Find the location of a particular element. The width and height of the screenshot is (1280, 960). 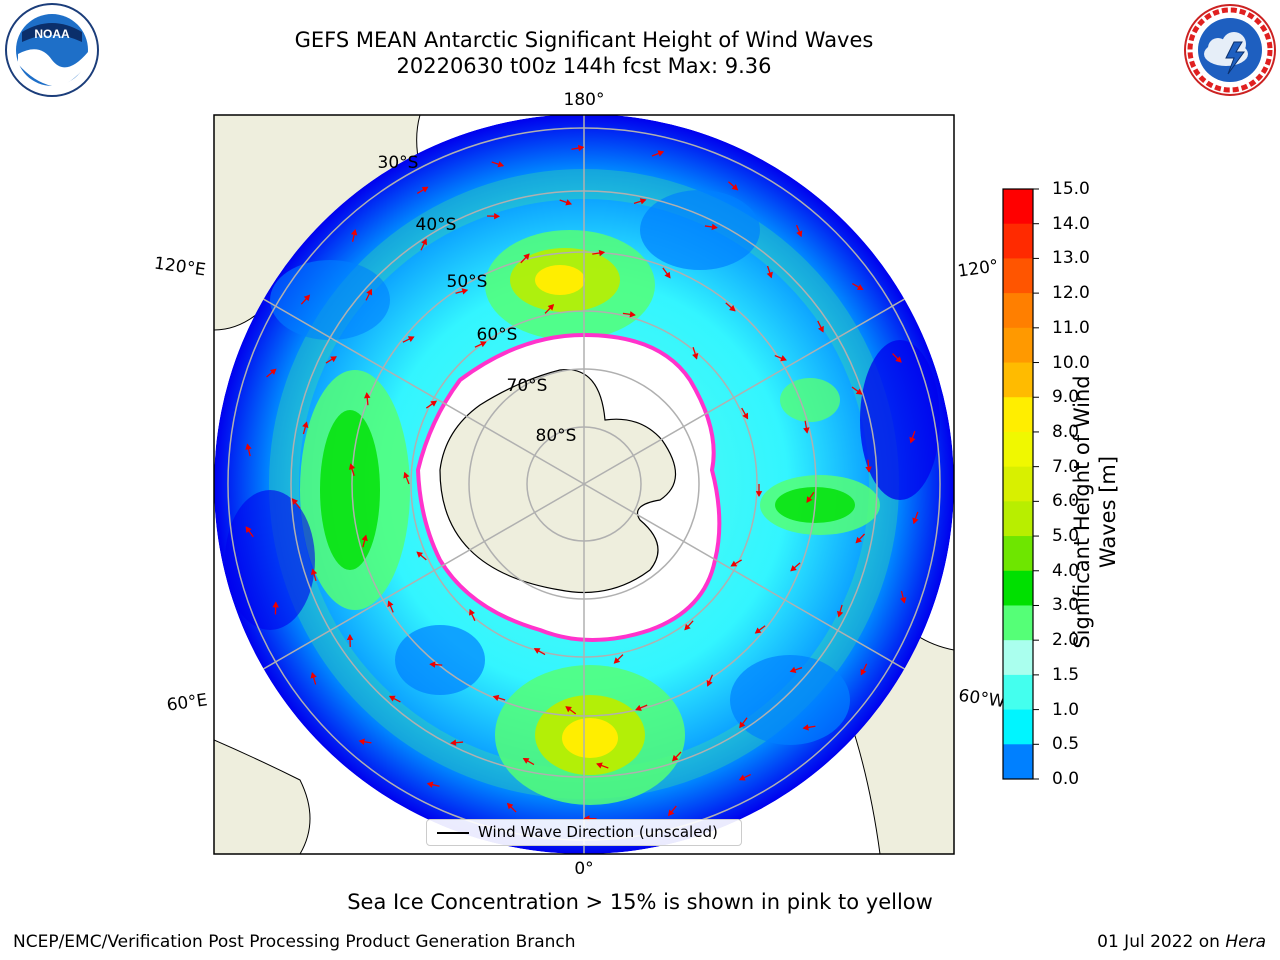

lat-label-70s: 70°S is located at coordinates (527, 386).